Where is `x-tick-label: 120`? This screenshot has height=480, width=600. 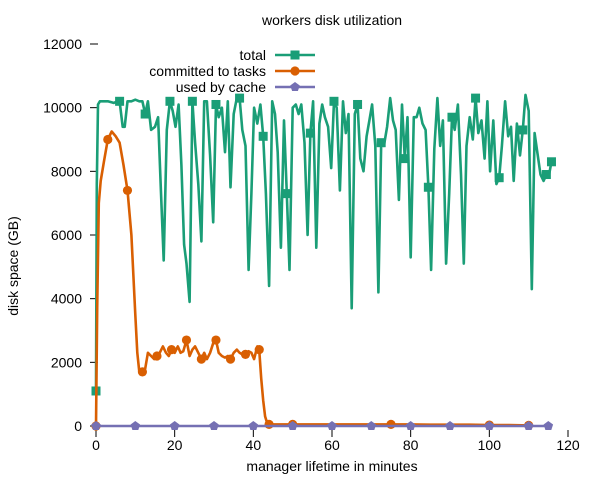
x-tick-label: 120 is located at coordinates (568, 445).